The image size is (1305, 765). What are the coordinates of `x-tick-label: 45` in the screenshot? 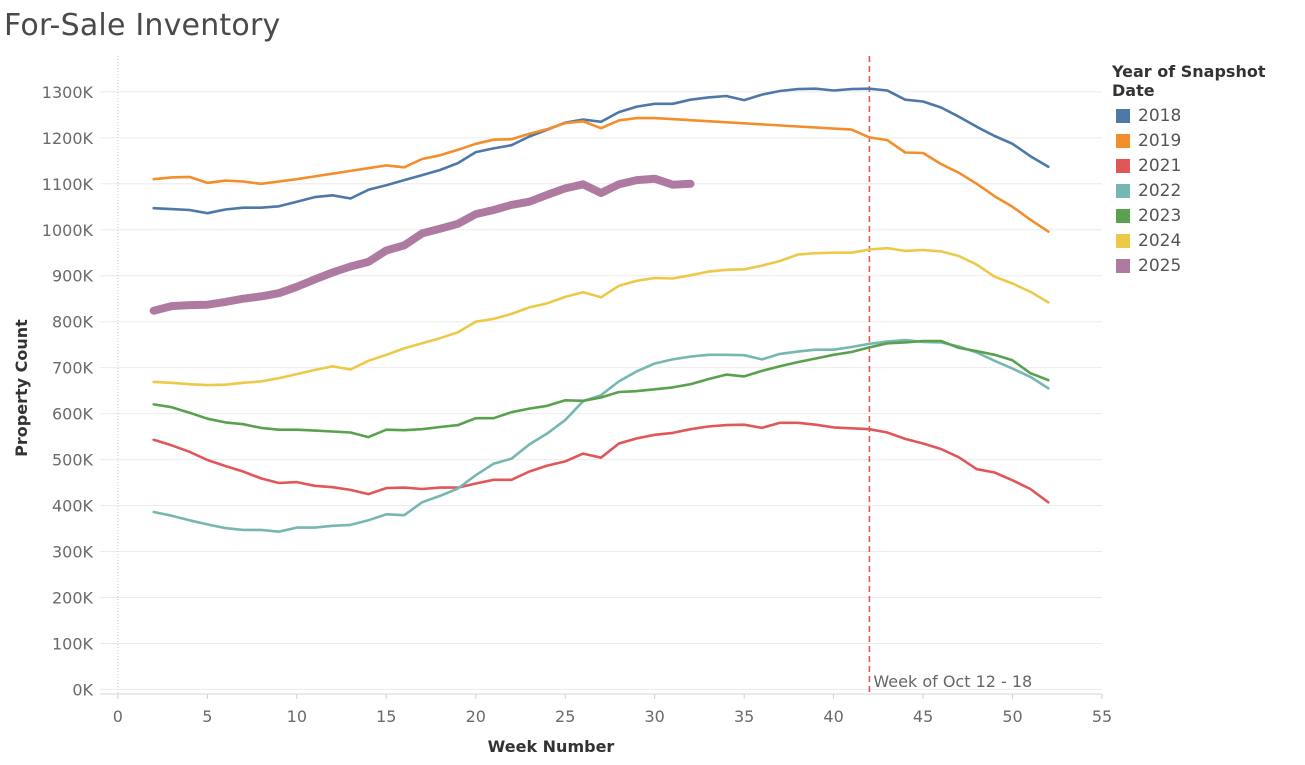 It's located at (923, 716).